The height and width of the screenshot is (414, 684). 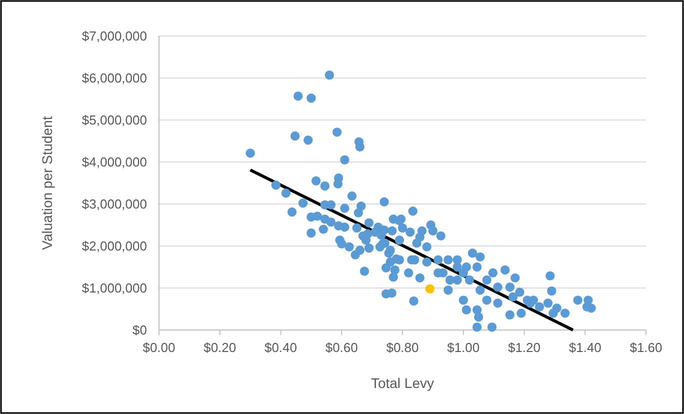 I want to click on x-tick-label: $1.00, so click(x=463, y=347).